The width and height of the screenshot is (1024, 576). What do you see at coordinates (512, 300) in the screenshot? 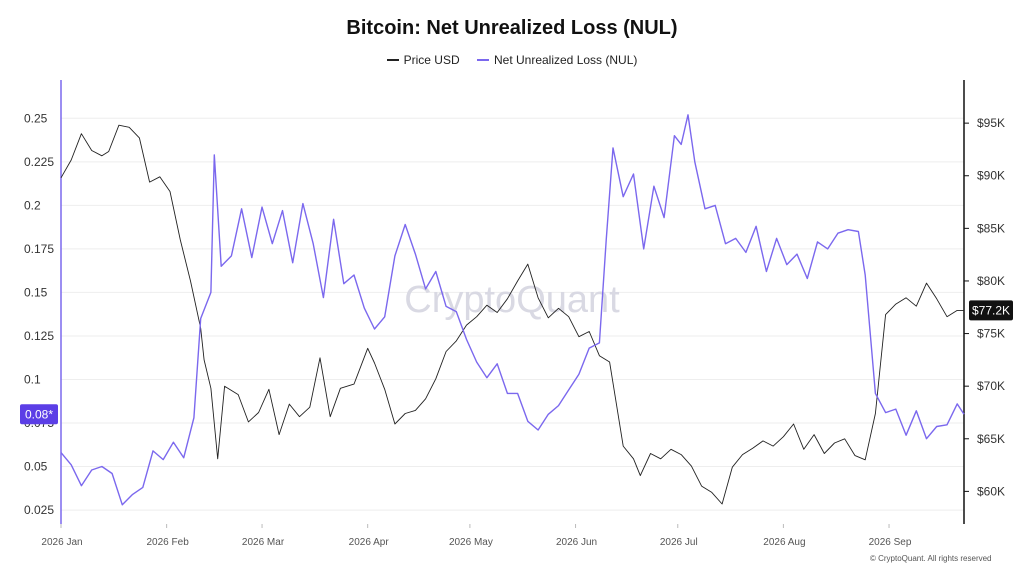
I see `watermark: CryptoQuant` at bounding box center [512, 300].